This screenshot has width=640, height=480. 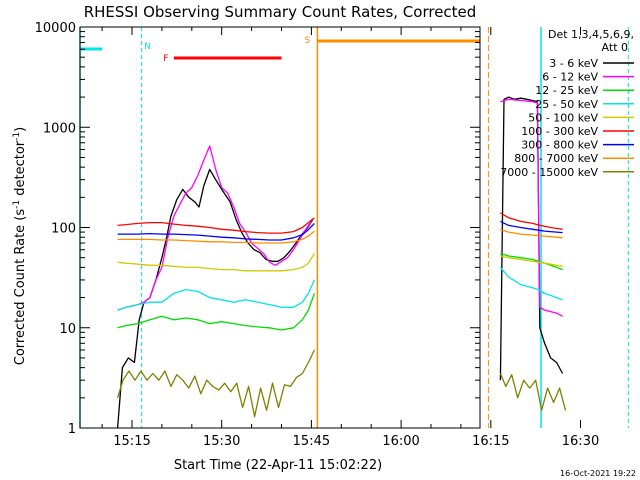 What do you see at coordinates (20, 129) in the screenshot?
I see `y-axis-label-end: )` at bounding box center [20, 129].